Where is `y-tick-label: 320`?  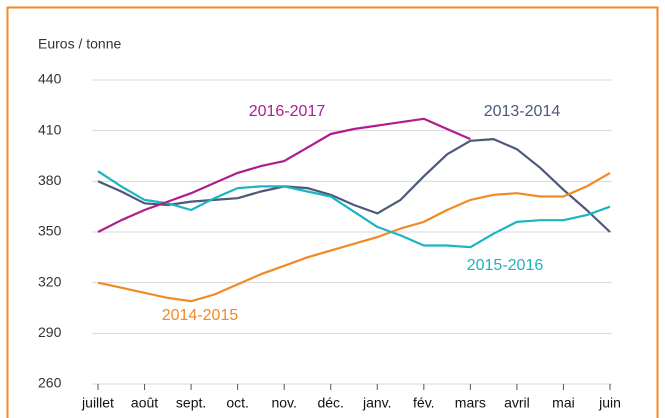
y-tick-label: 320 is located at coordinates (50, 281).